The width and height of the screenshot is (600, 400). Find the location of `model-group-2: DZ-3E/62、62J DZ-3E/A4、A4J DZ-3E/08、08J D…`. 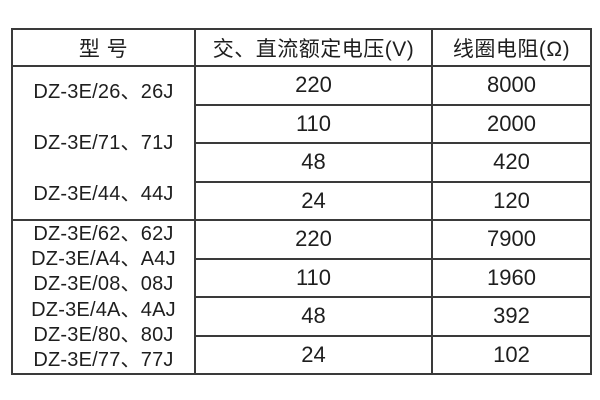

model-group-2: DZ-3E/62、62J DZ-3E/A4、A4J DZ-3E/08、08J D… is located at coordinates (103, 297).